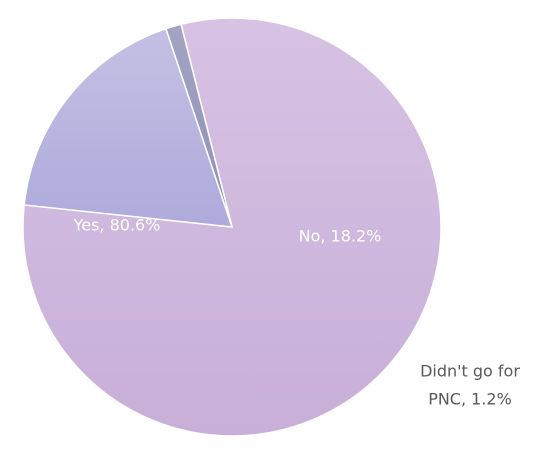 The height and width of the screenshot is (457, 534). What do you see at coordinates (199, 125) in the screenshot?
I see `pie-slice-didn-t-go-for-pnc` at bounding box center [199, 125].